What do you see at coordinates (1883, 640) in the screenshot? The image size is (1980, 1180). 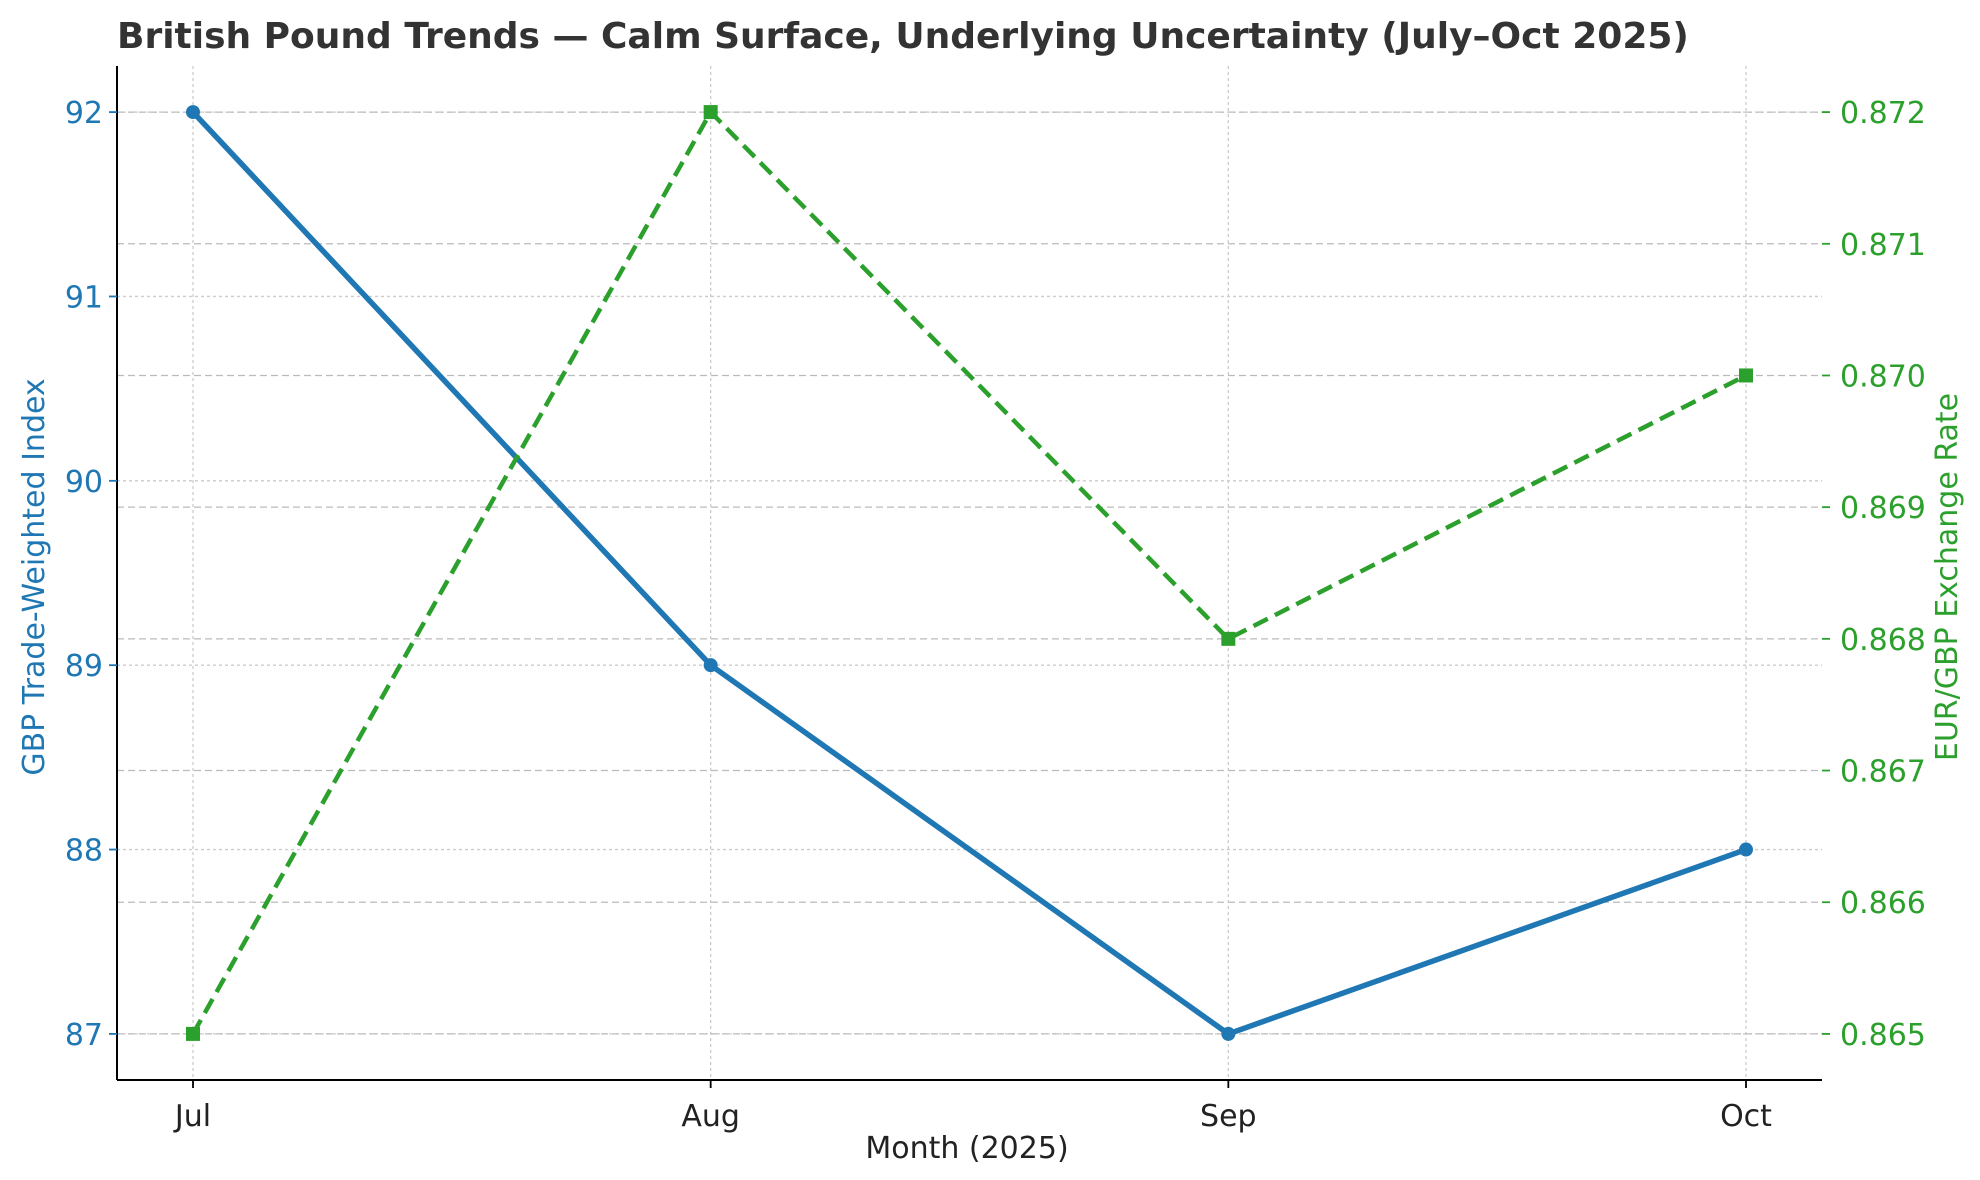 I see `right-tick-label: 0.868` at bounding box center [1883, 640].